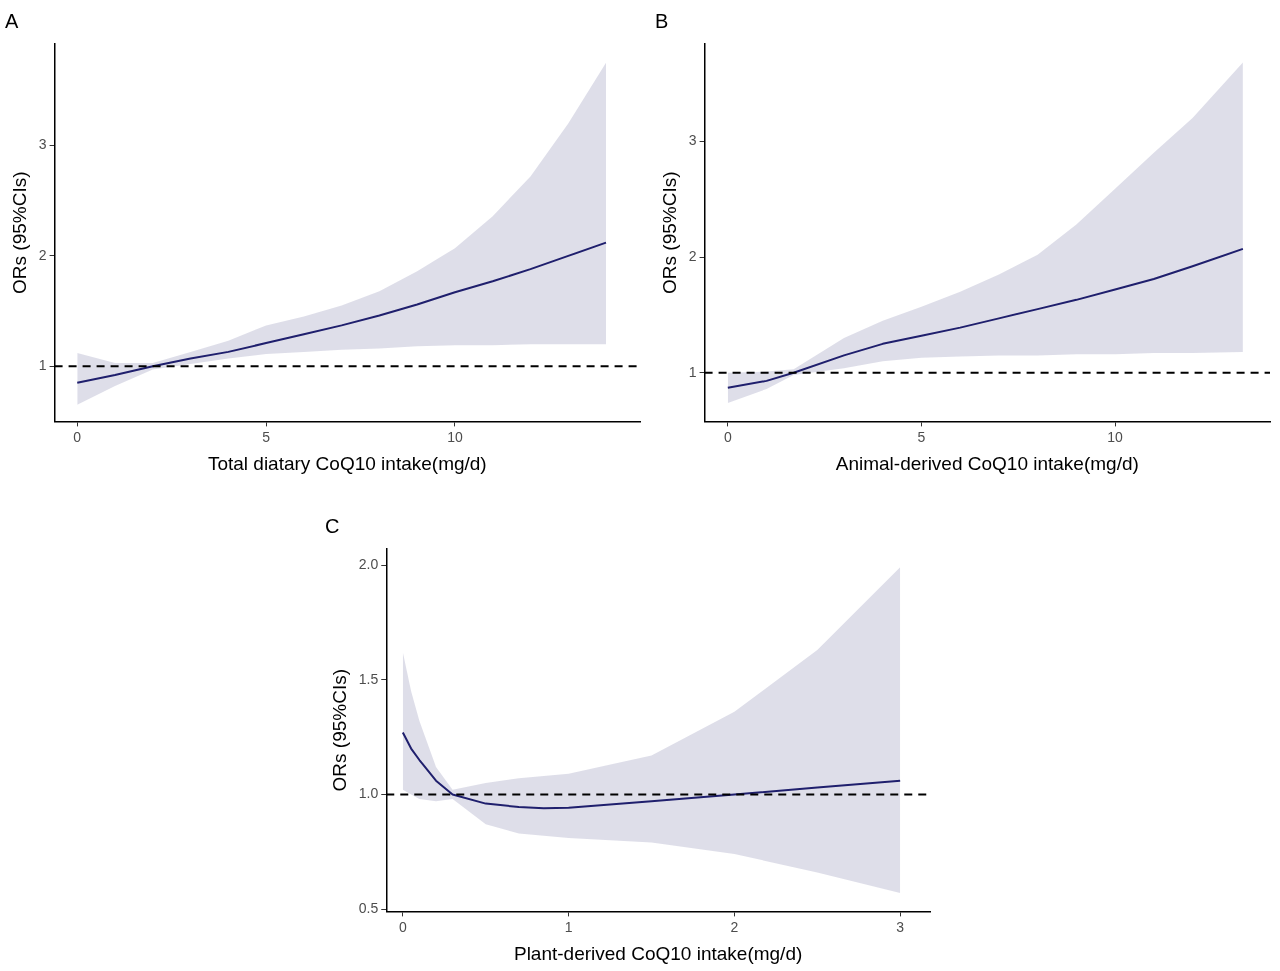 The image size is (1280, 971). What do you see at coordinates (332, 525) in the screenshot?
I see `chart-title: C` at bounding box center [332, 525].